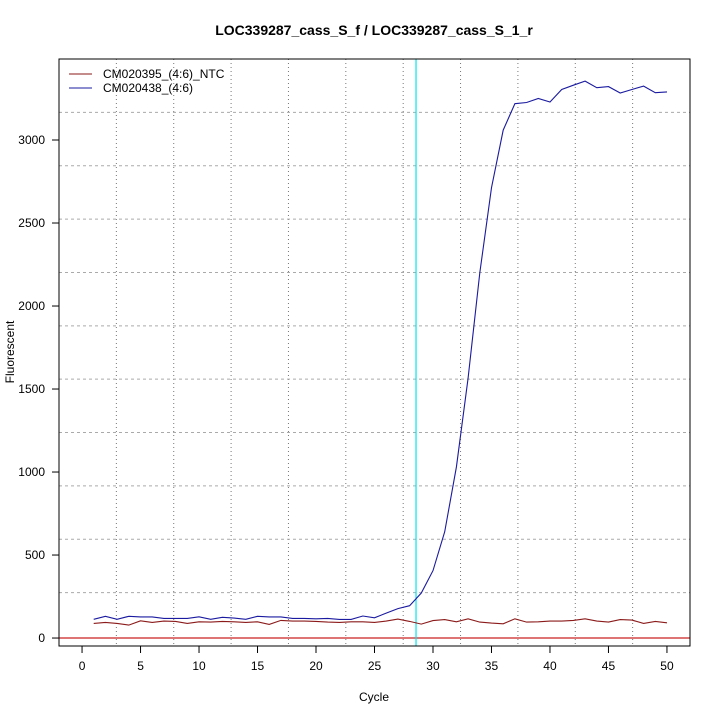 This screenshot has width=720, height=720. What do you see at coordinates (609, 666) in the screenshot?
I see `x-tick-label: 45` at bounding box center [609, 666].